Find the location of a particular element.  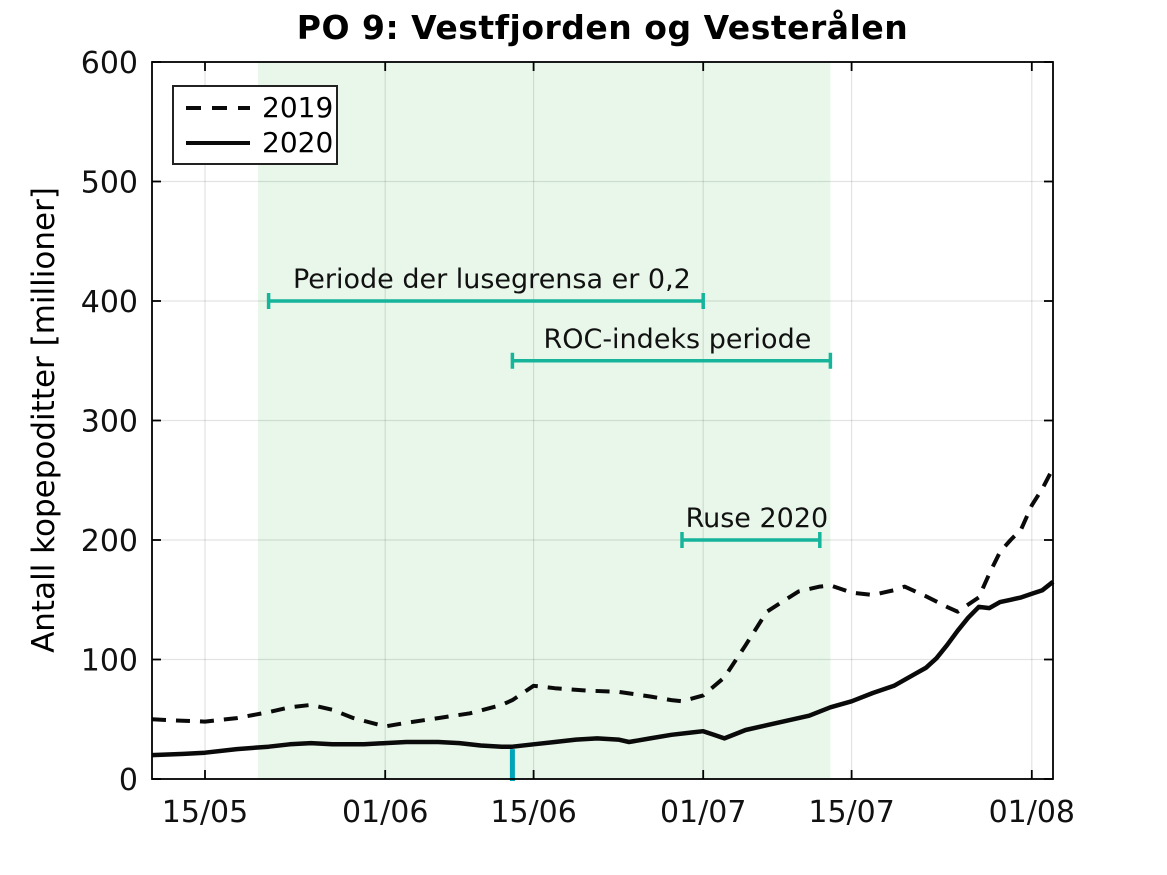

y-tick-label: 0 is located at coordinates (128, 780).